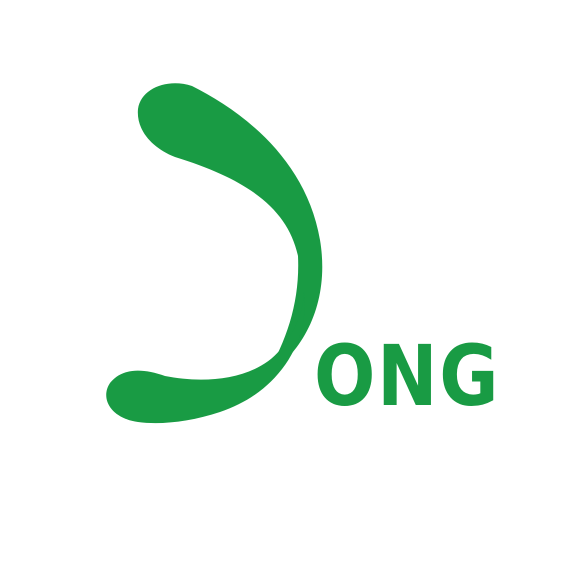  What do you see at coordinates (407, 376) in the screenshot?
I see `brand-wordmark: ONG` at bounding box center [407, 376].